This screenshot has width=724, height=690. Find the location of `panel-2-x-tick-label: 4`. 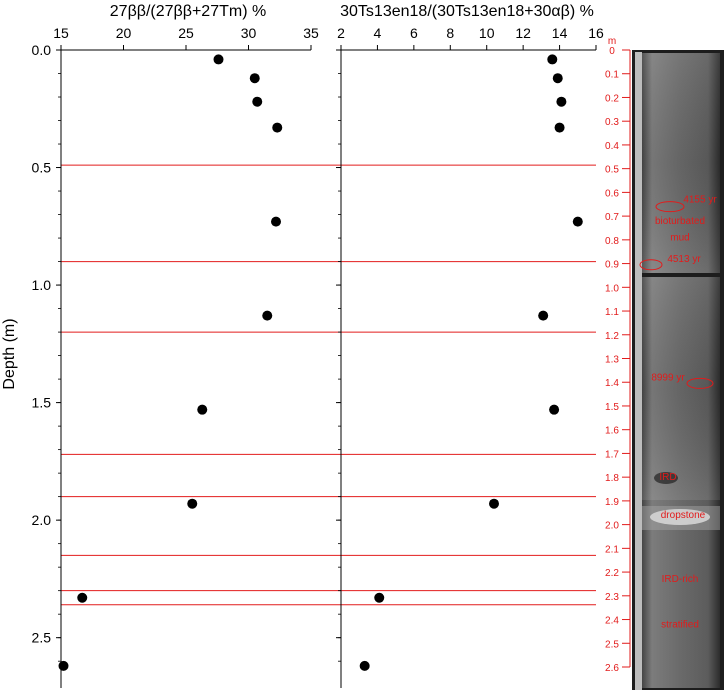

panel-2-x-tick-label: 4 is located at coordinates (378, 33).